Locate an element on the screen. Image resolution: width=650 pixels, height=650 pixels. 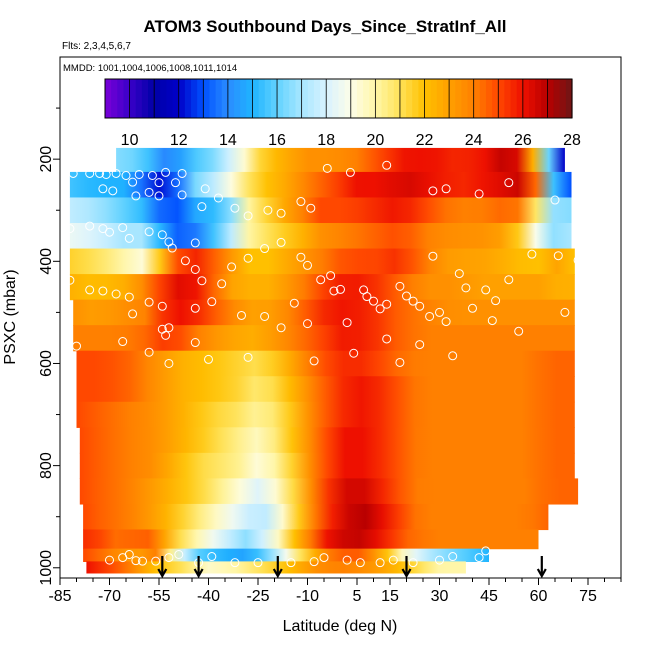
x-tick-label: 15 is located at coordinates (390, 596).